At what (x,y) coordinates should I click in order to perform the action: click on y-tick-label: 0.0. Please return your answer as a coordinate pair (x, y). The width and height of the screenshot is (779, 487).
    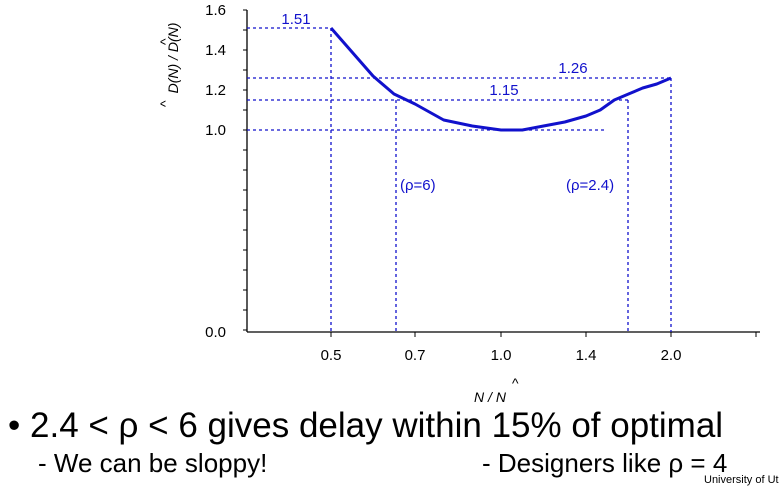
    Looking at the image, I should click on (215, 332).